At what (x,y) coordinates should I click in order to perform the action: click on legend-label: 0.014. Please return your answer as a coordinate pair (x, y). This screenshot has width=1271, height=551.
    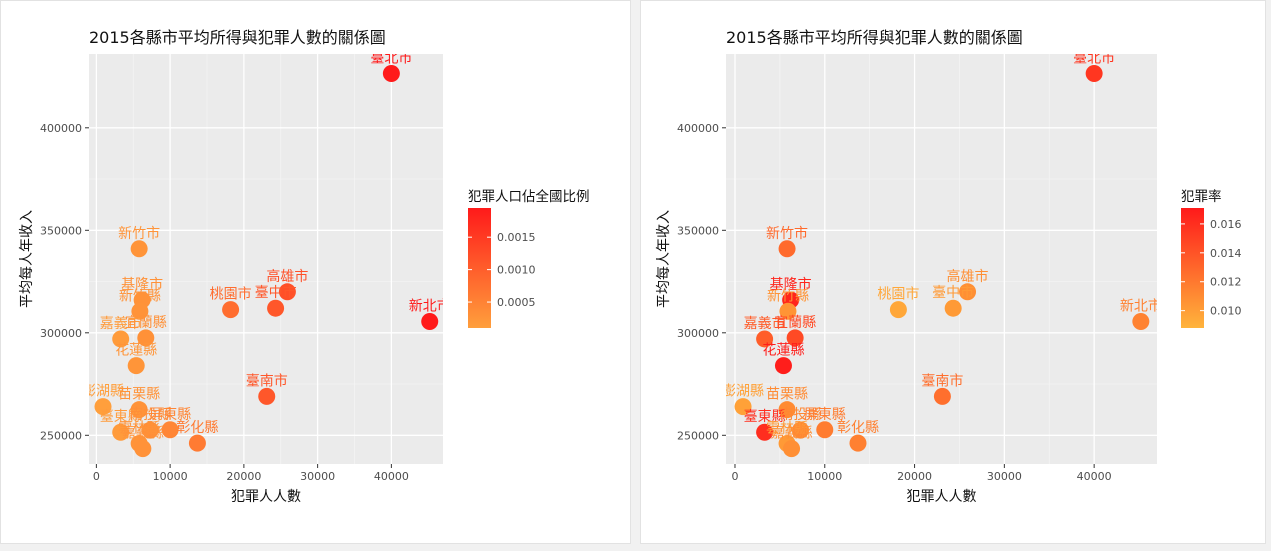
    Looking at the image, I should click on (1226, 253).